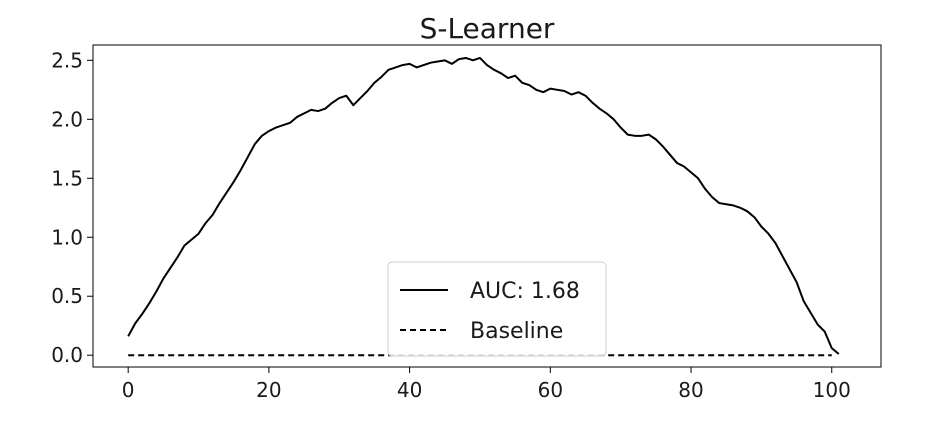  What do you see at coordinates (67, 355) in the screenshot?
I see `y-tick-label: 0.0` at bounding box center [67, 355].